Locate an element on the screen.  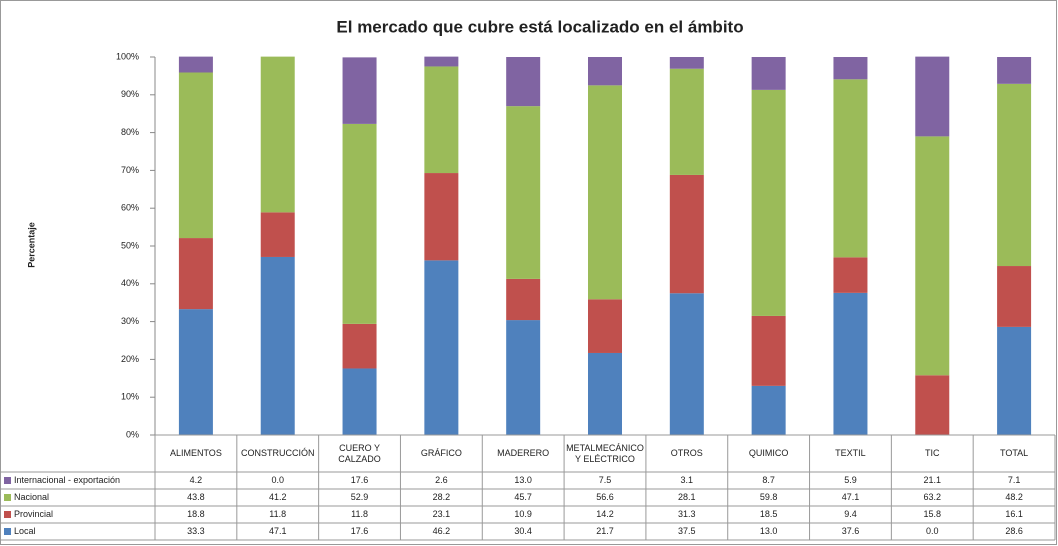
y-tick-label: 90% is located at coordinates (130, 94).